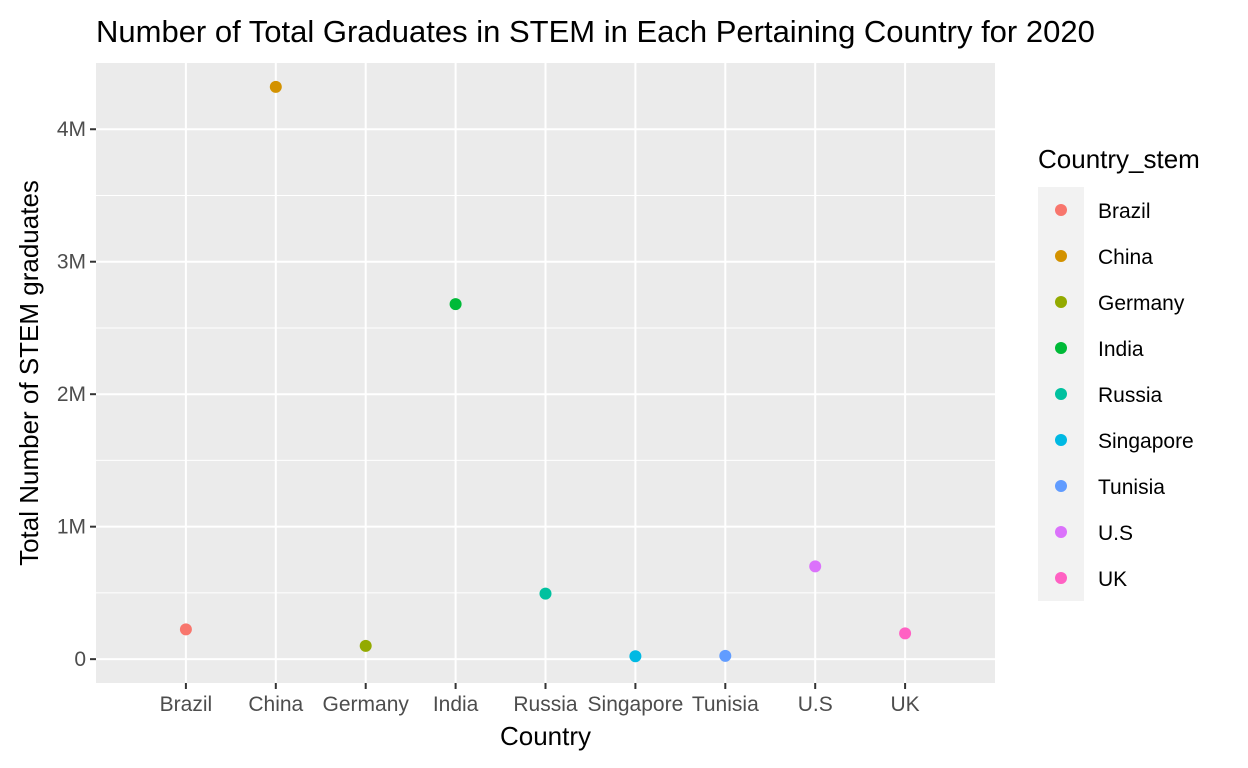 This screenshot has height=768, width=1248. Describe the element at coordinates (725, 704) in the screenshot. I see `x-tick-label: Tunisia` at that location.